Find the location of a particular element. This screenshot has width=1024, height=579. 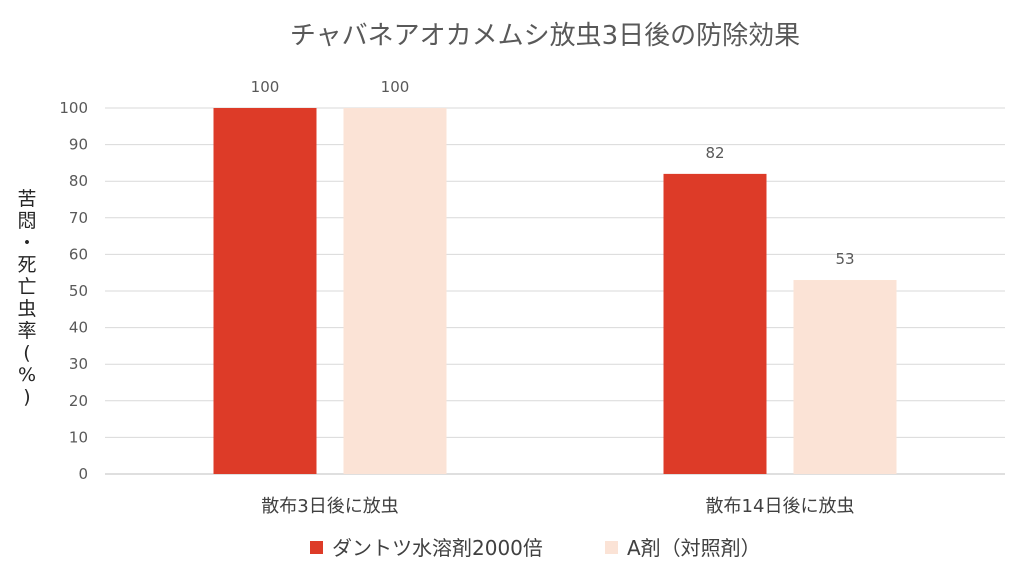

chart-title: チャバネアオカメムシ放虫3日後の防除効果 is located at coordinates (545, 36).